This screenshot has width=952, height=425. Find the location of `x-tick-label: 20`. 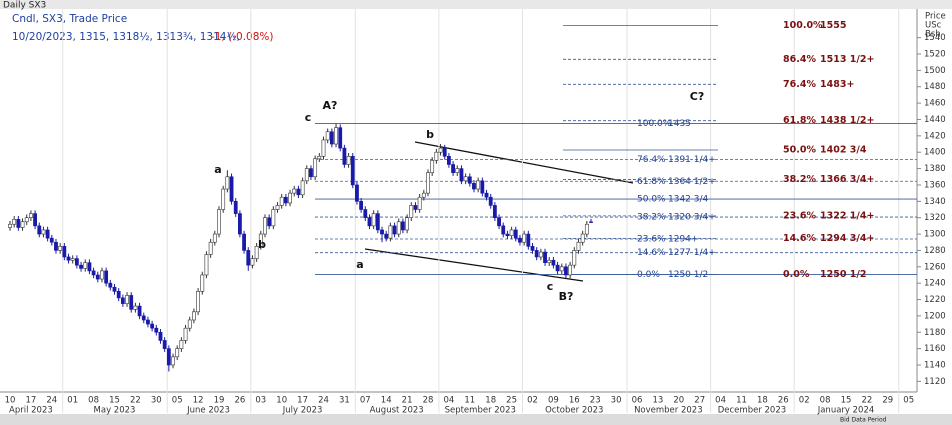

x-tick-label: 20 is located at coordinates (678, 401).